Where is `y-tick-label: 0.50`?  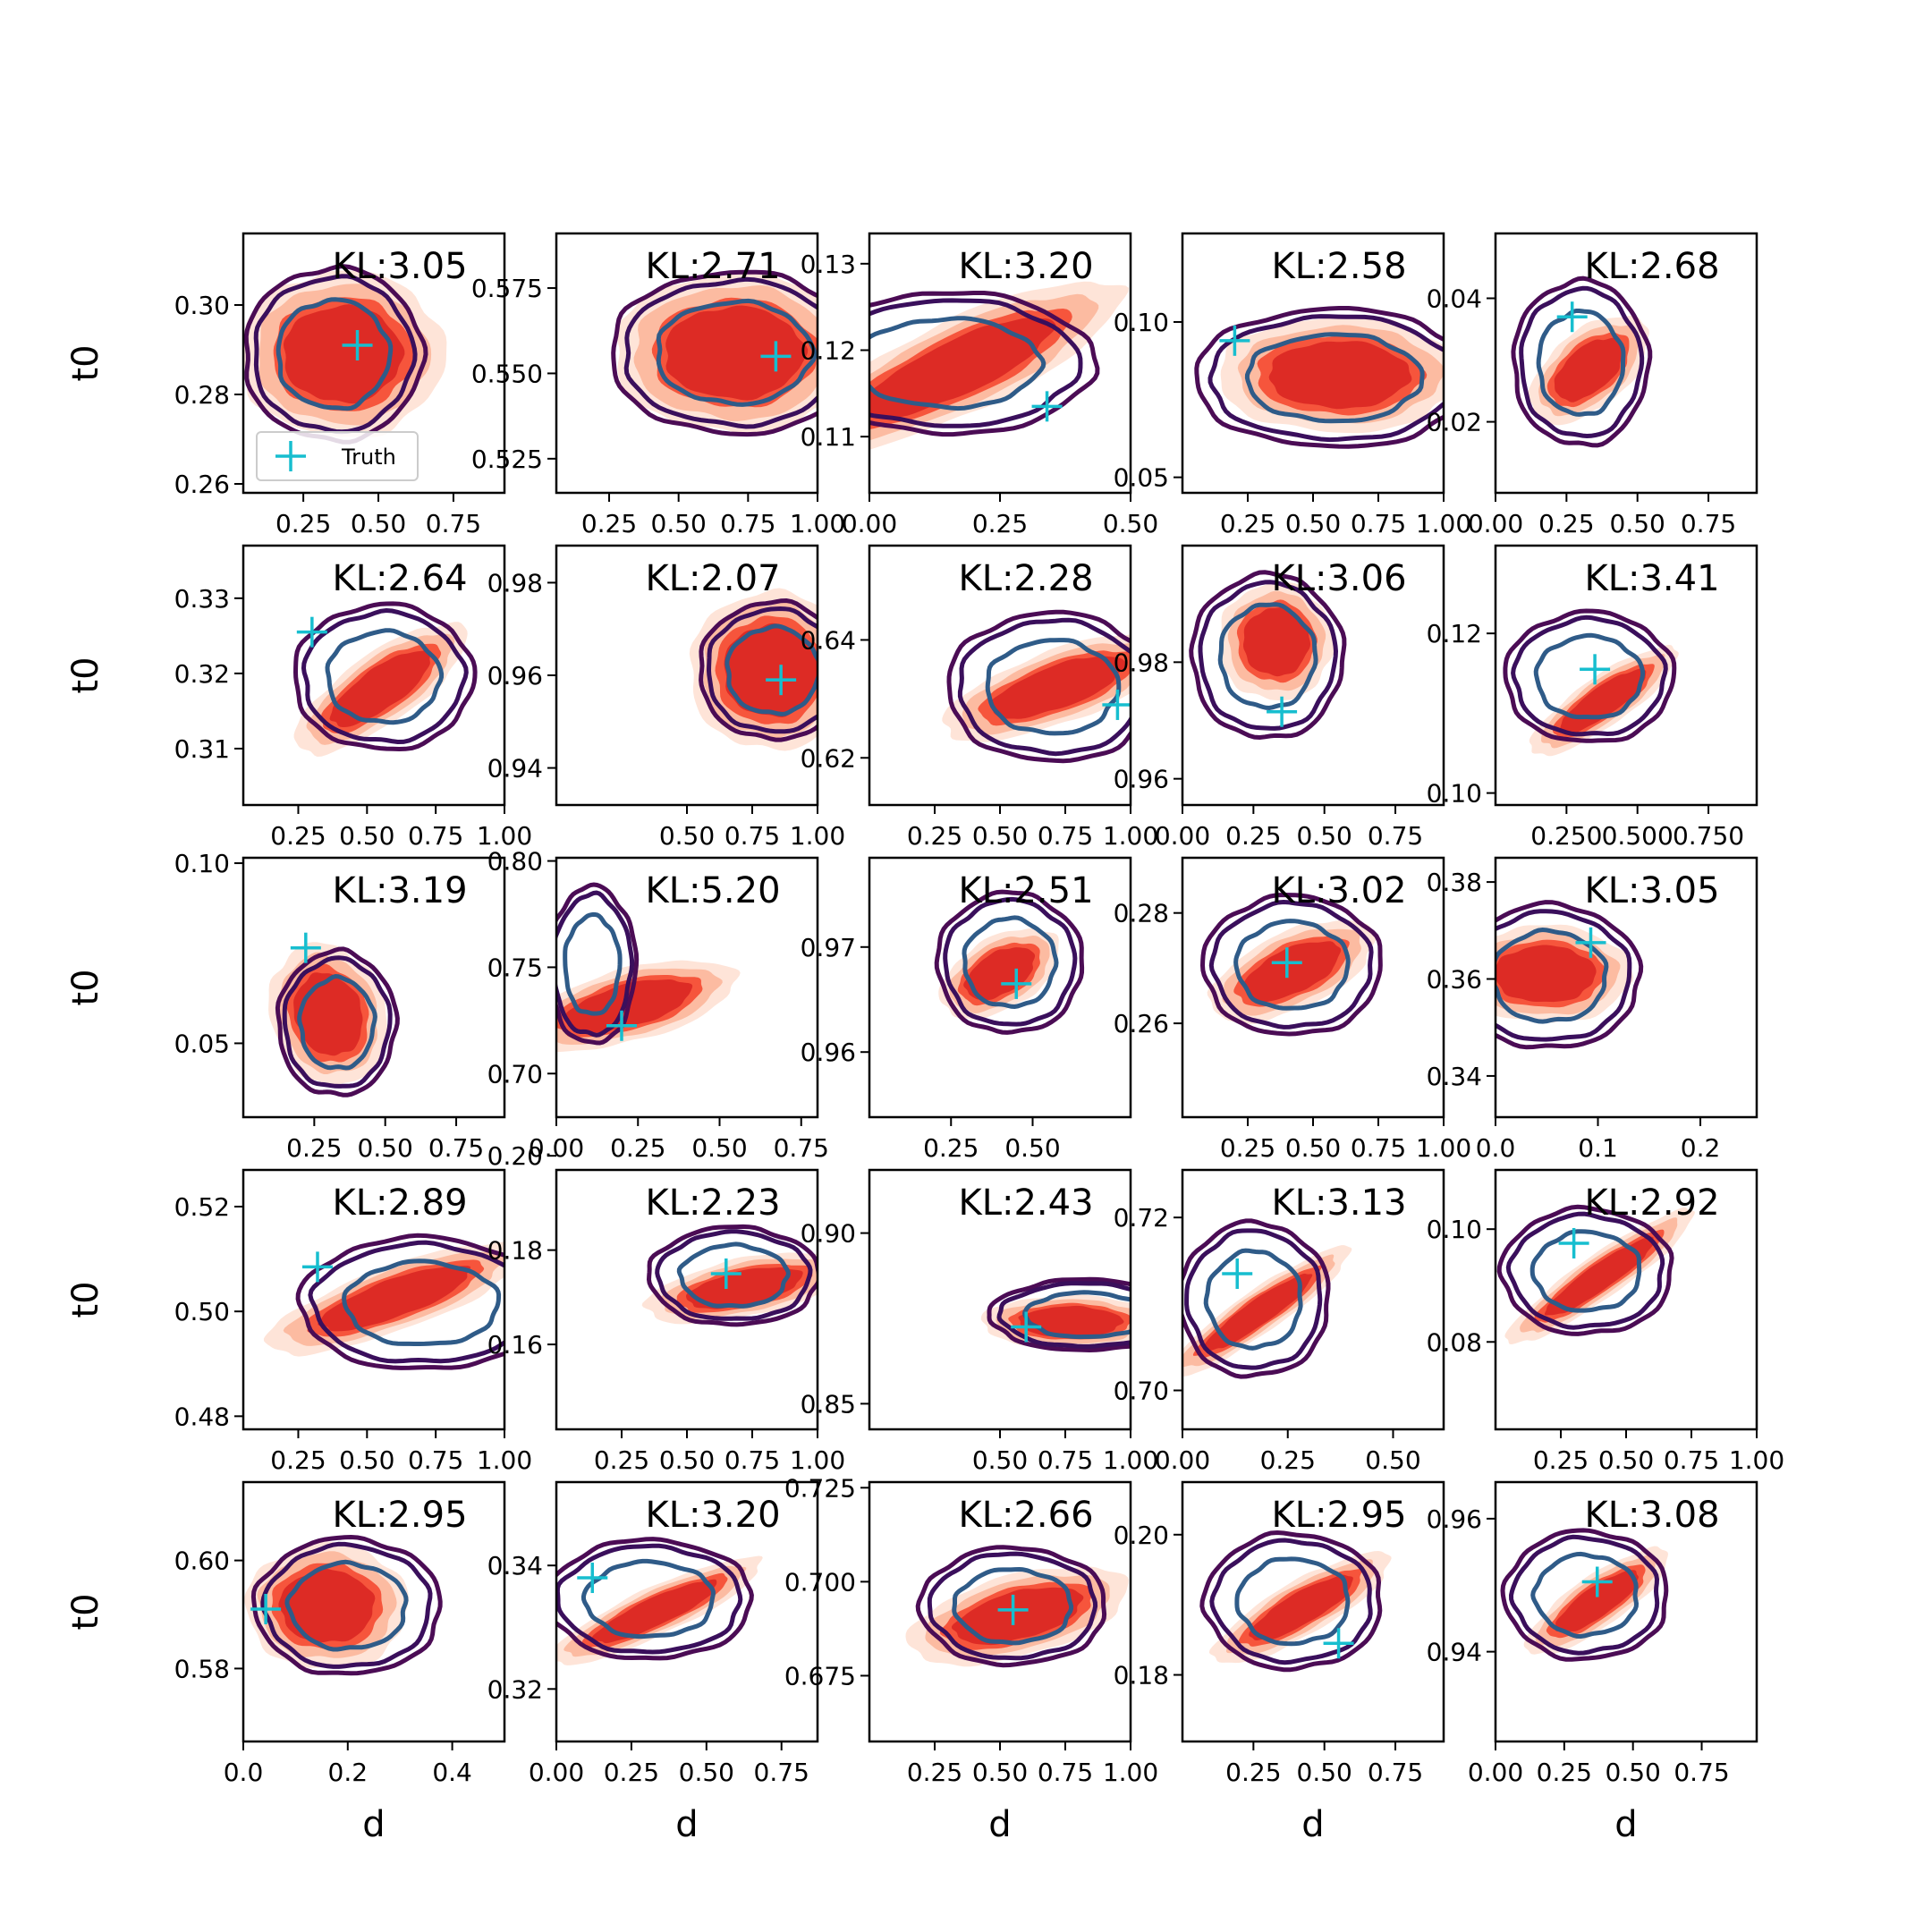 y-tick-label: 0.50 is located at coordinates (202, 1311).